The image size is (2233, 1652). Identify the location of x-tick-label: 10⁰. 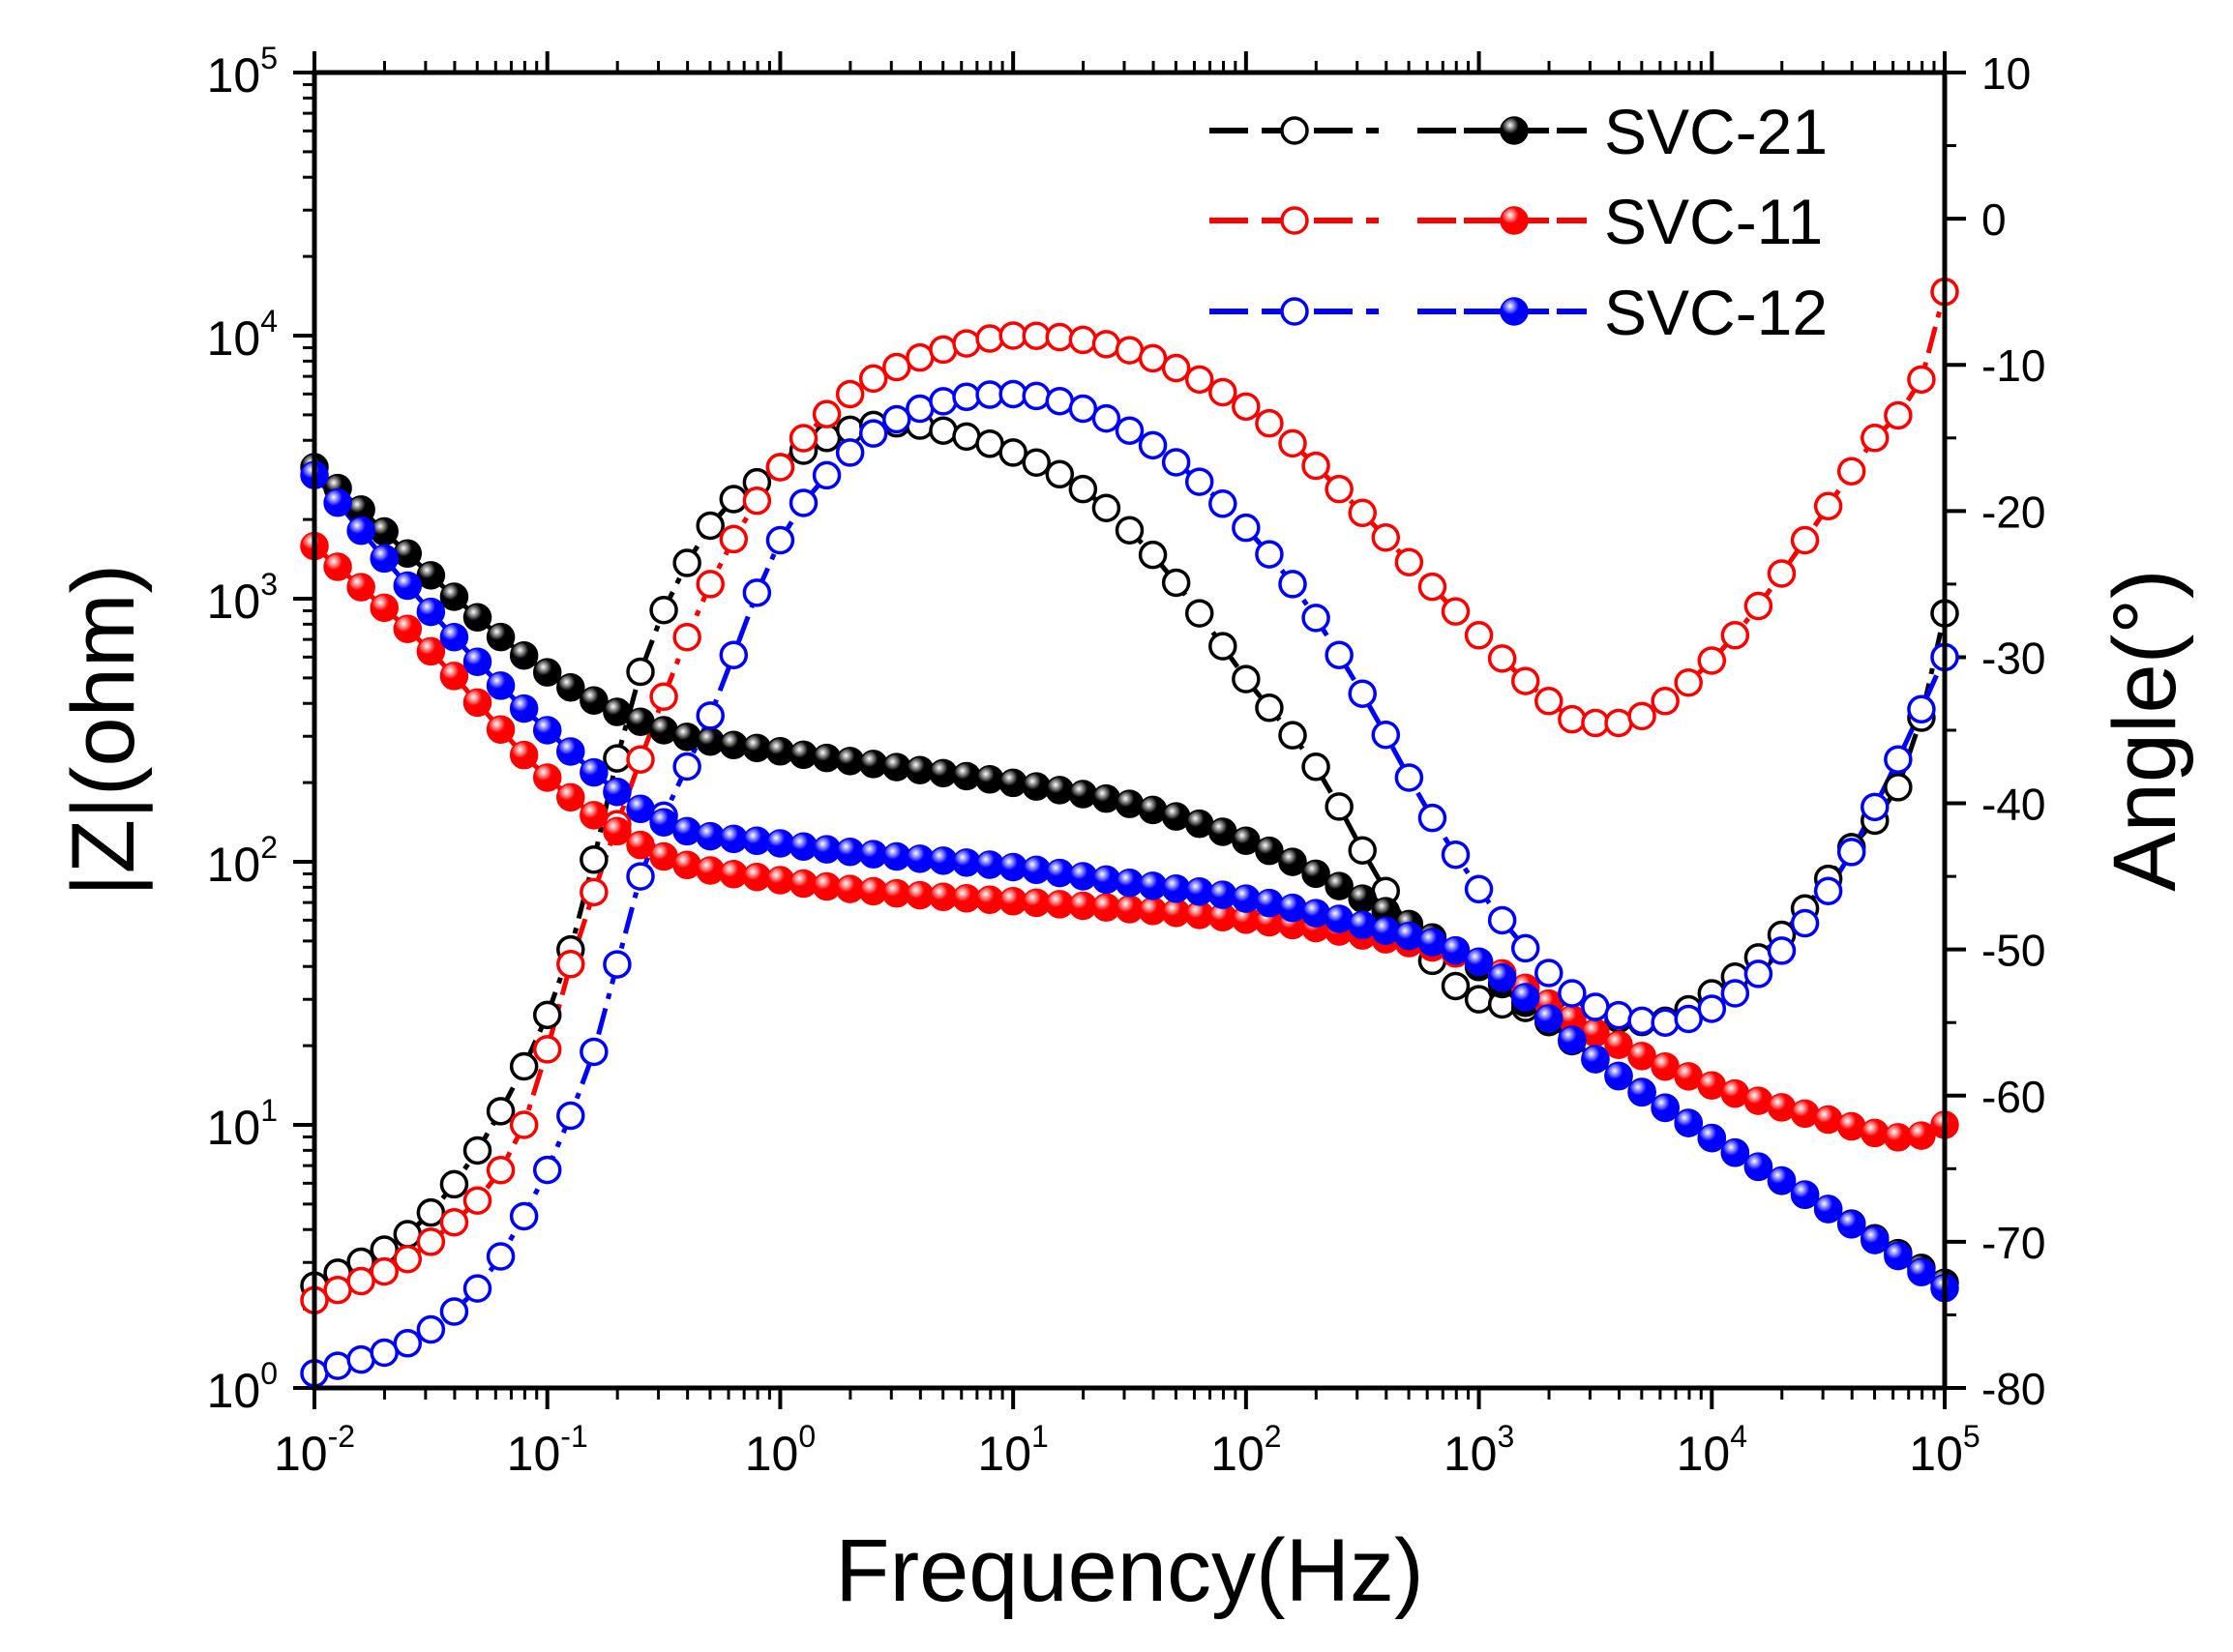
(781, 1450).